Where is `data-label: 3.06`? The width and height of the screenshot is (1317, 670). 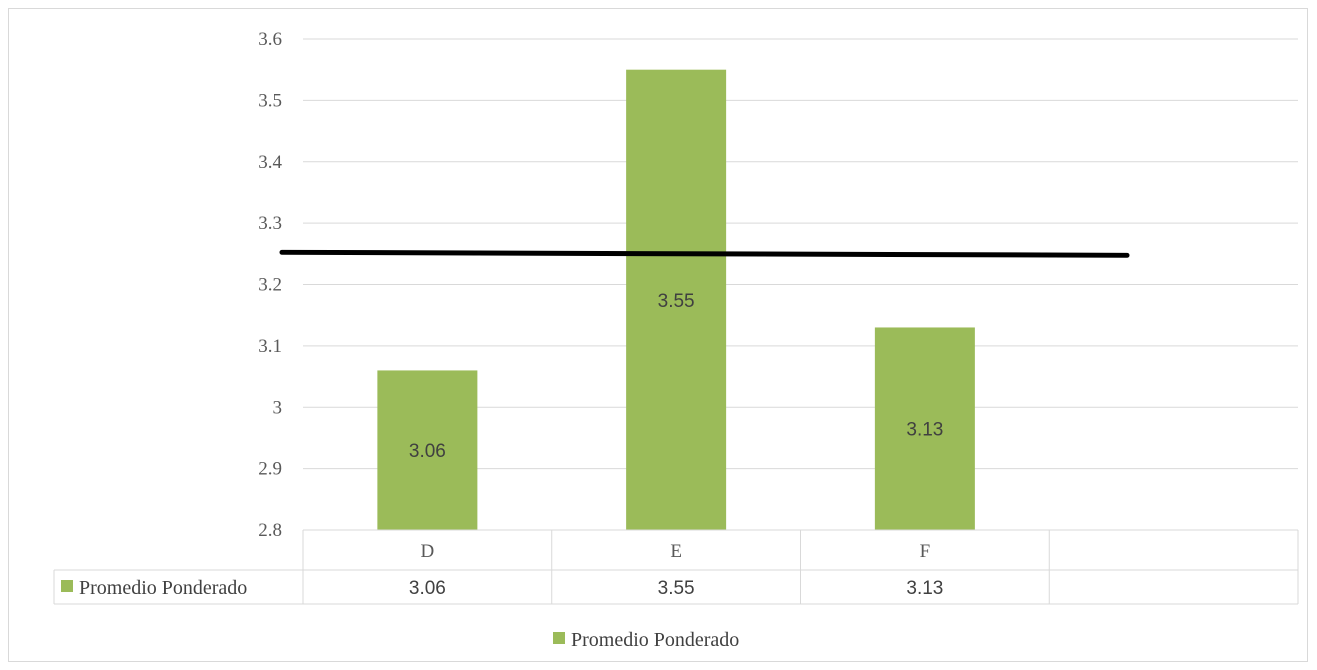
data-label: 3.06 is located at coordinates (427, 451).